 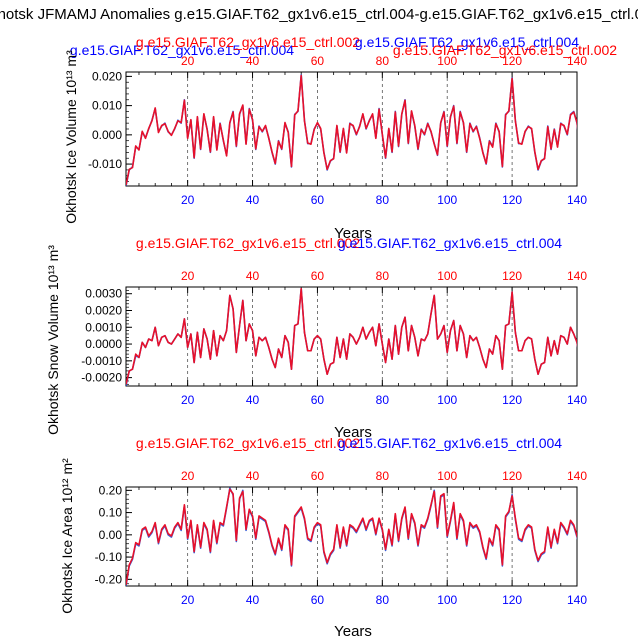 I want to click on panel-1-x-axis-label: Years, so click(x=353, y=233).